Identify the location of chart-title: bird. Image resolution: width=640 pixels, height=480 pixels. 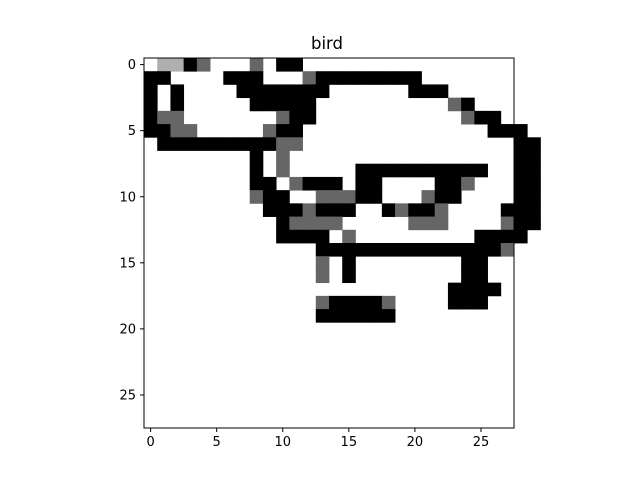
(327, 43).